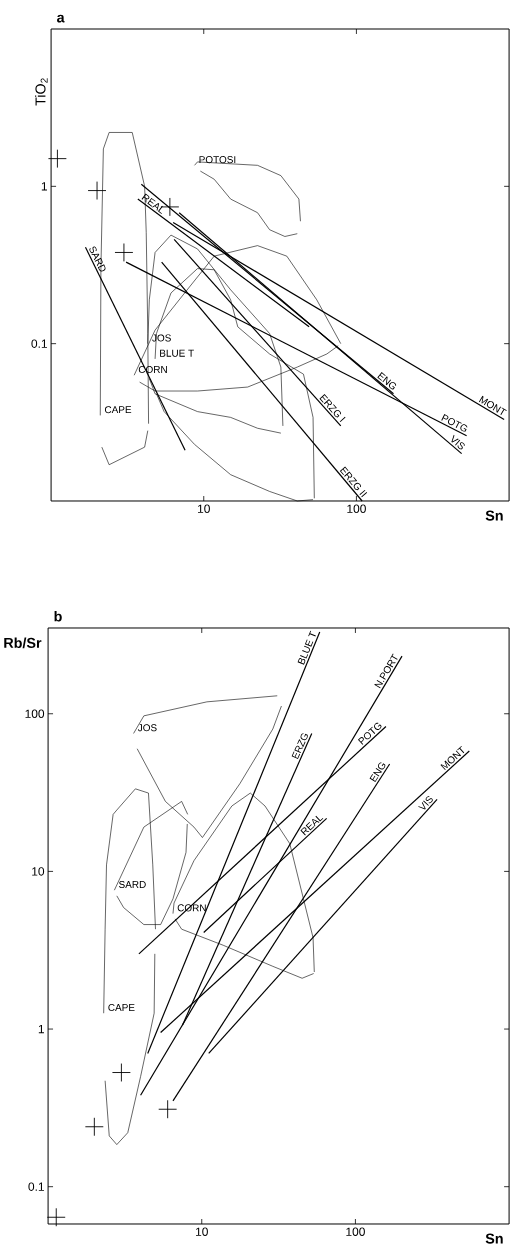 The height and width of the screenshot is (1259, 516). What do you see at coordinates (306, 647) in the screenshot?
I see `text: BLUE T` at bounding box center [306, 647].